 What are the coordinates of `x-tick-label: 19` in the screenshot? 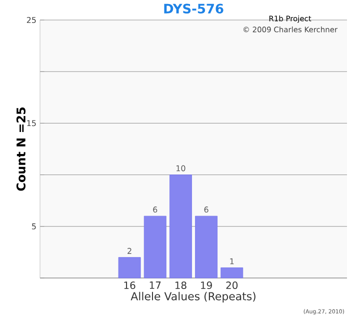 It's located at (206, 286).